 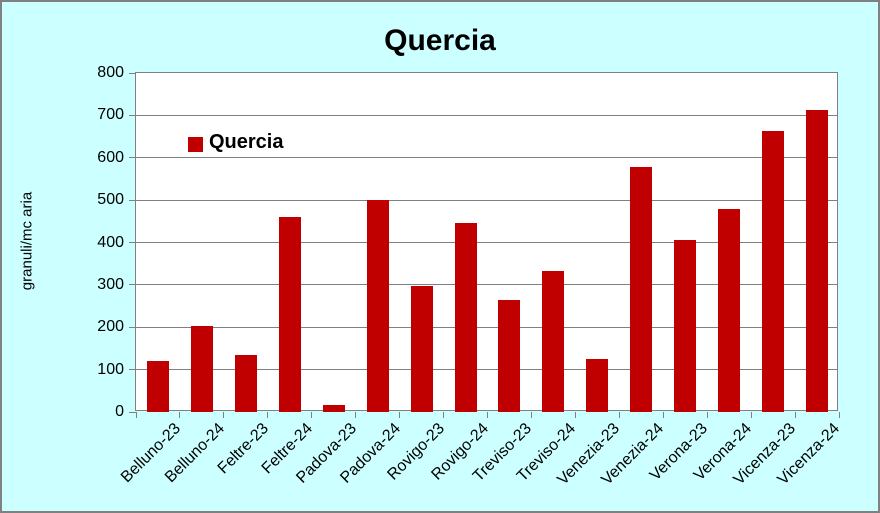 What do you see at coordinates (246, 142) in the screenshot?
I see `legend-label: Quercia` at bounding box center [246, 142].